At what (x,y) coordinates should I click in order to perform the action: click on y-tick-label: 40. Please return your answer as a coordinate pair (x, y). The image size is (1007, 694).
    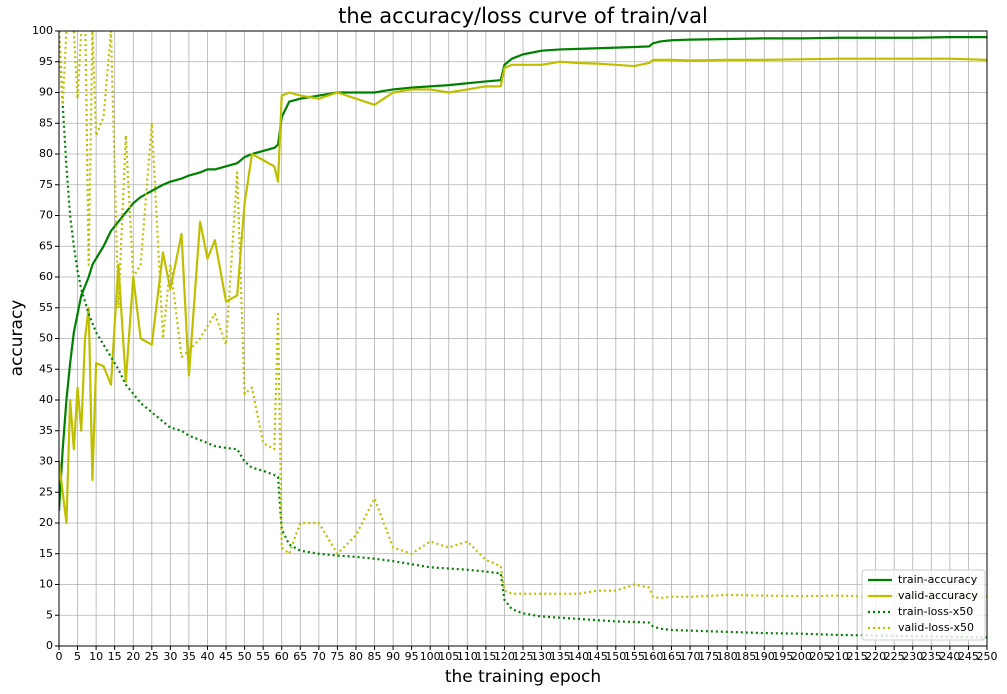
    Looking at the image, I should click on (46, 399).